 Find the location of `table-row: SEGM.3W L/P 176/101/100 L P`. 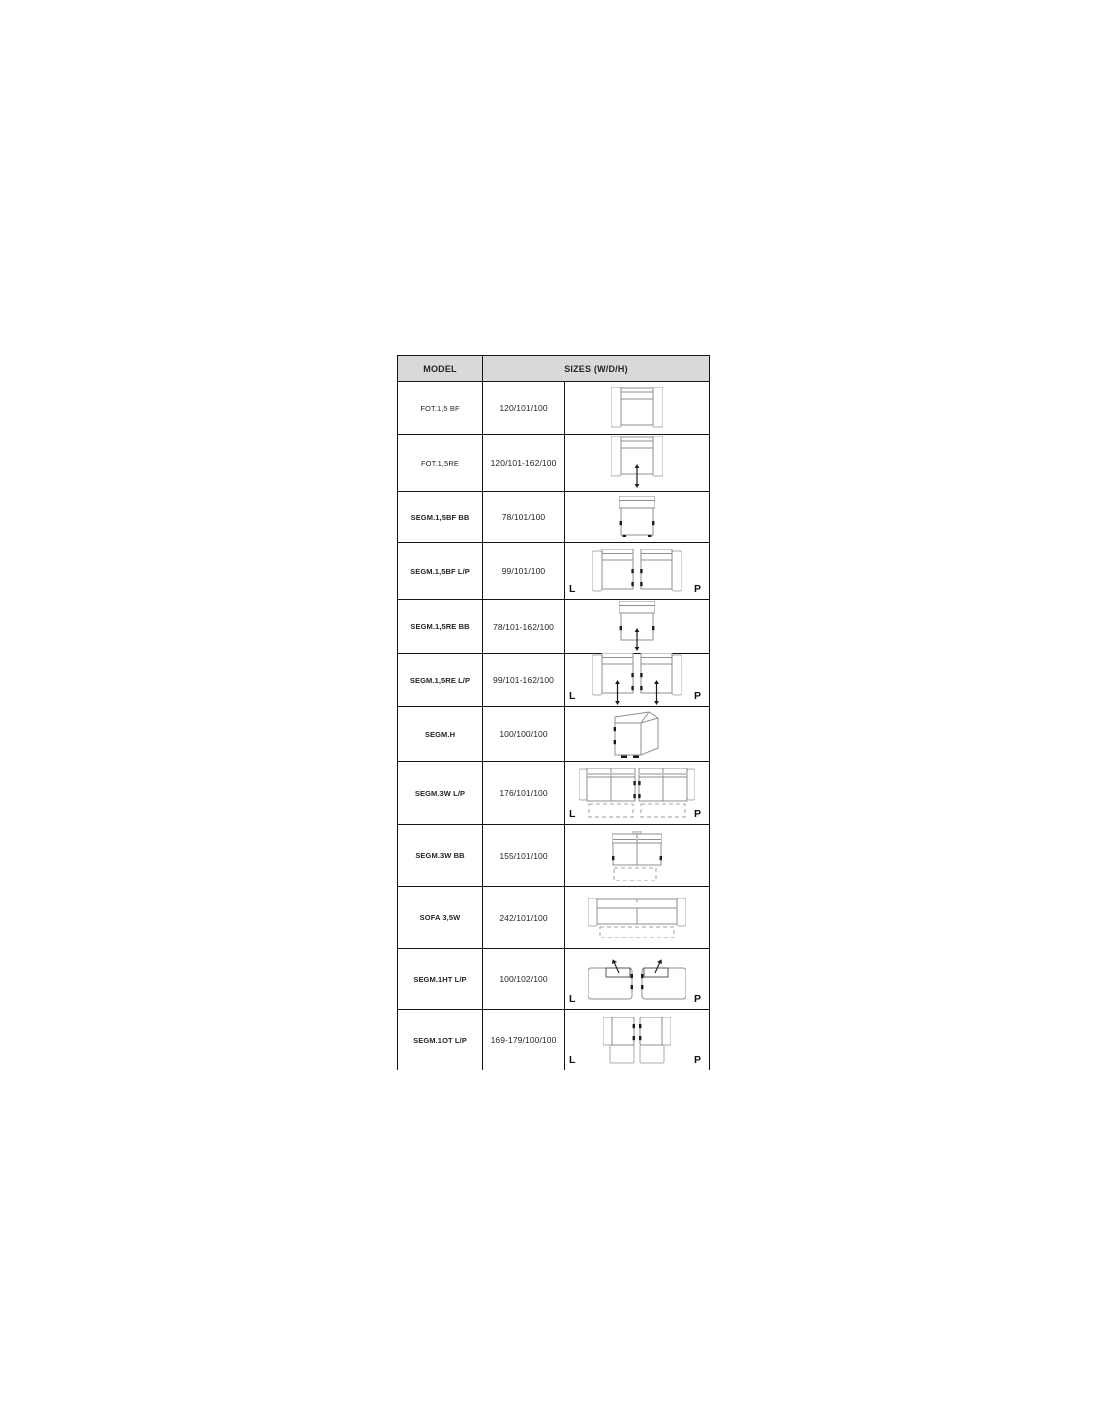

table-row: SEGM.3W L/P 176/101/100 L P is located at coordinates (553, 793).